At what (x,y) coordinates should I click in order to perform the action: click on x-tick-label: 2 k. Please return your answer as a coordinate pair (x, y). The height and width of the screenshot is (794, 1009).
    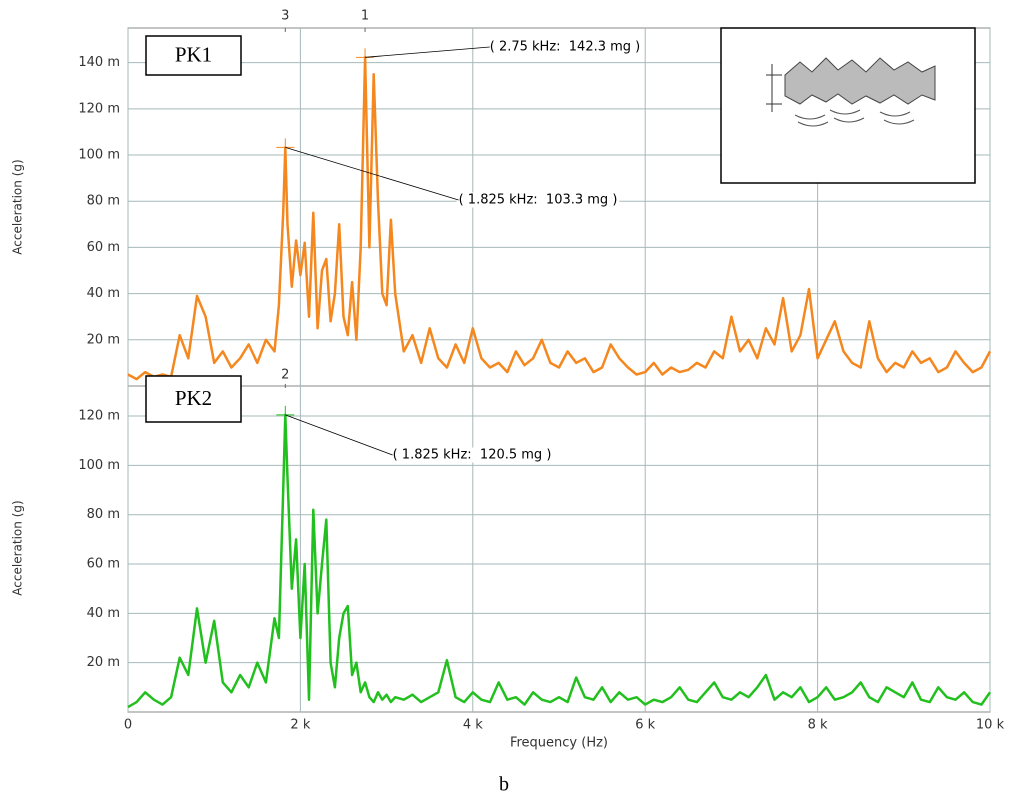
    Looking at the image, I should click on (300, 725).